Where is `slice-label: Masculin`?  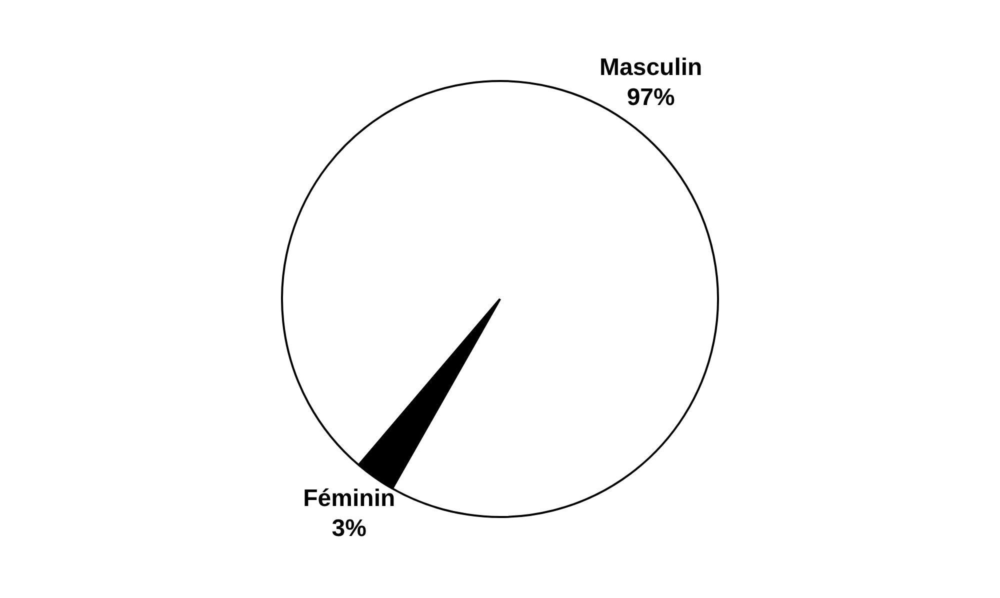 slice-label: Masculin is located at coordinates (651, 68).